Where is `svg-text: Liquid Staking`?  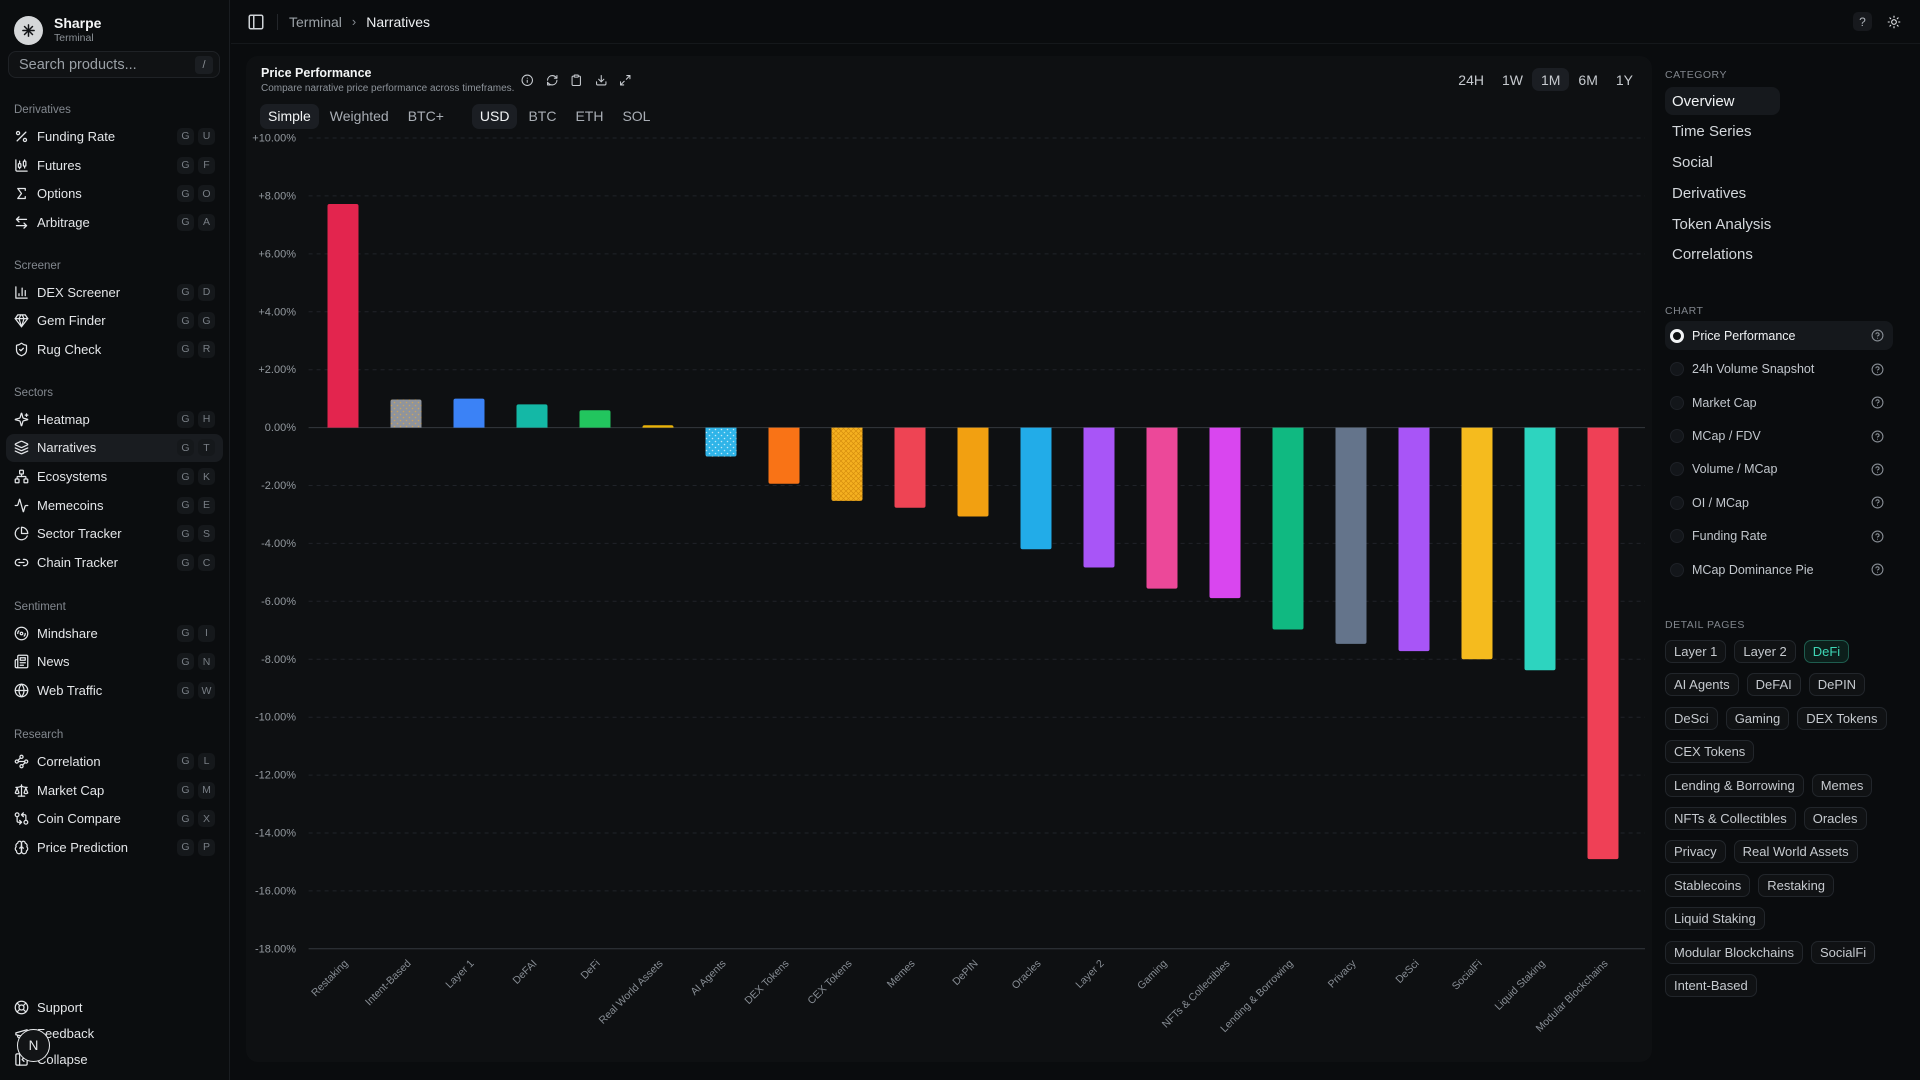
svg-text: Liquid Staking is located at coordinates (1519, 985).